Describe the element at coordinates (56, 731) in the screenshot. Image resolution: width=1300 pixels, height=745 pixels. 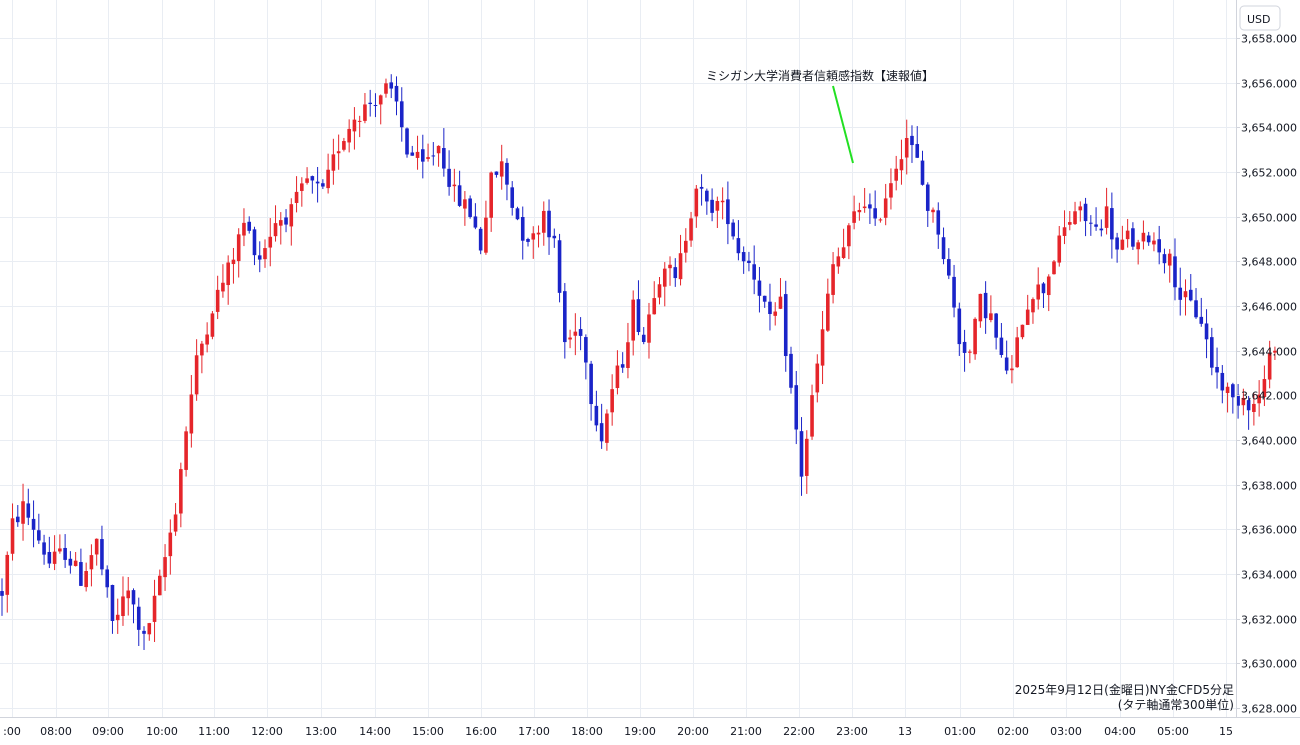
I see `time-tick-label: 08:00` at that location.